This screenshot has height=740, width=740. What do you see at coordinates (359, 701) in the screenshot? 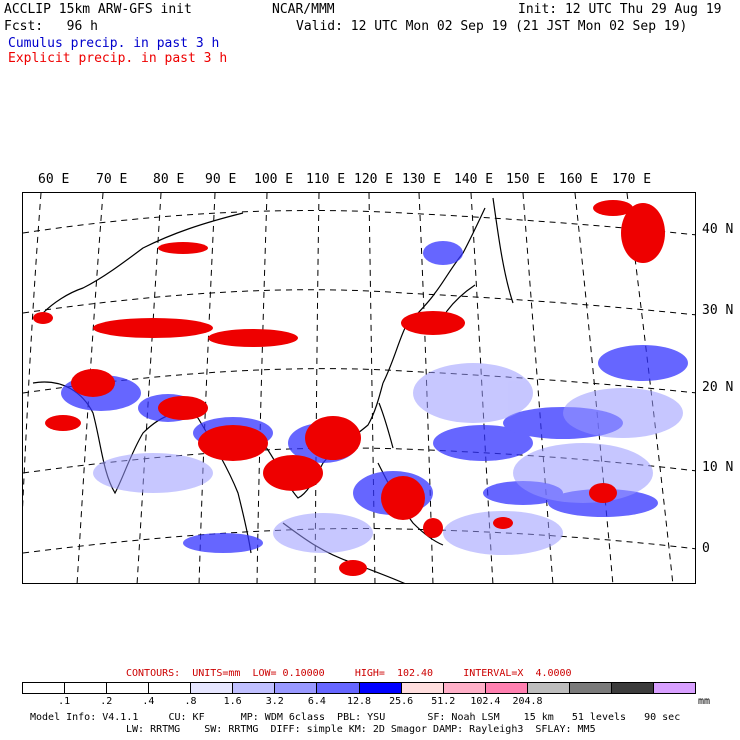
I see `colorbar-tick-label: 12.8` at bounding box center [359, 701].